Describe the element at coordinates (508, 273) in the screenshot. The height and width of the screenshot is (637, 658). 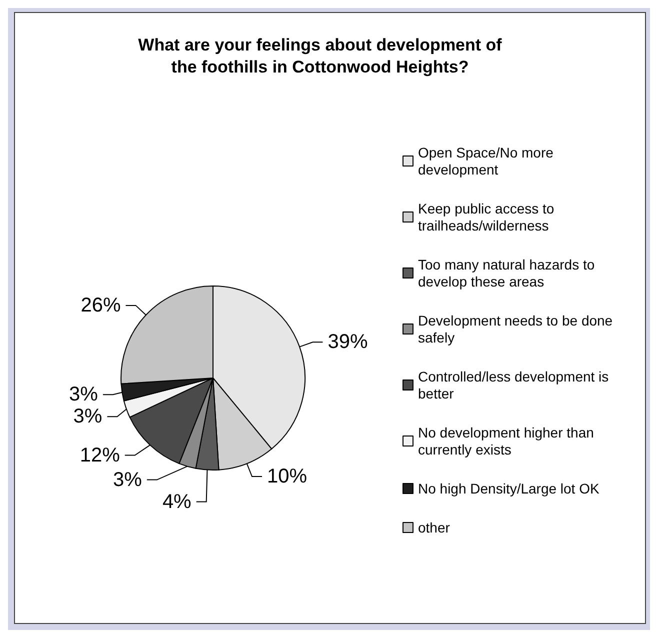
I see `legend-label: Too many natural hazards to develop these areas` at that location.